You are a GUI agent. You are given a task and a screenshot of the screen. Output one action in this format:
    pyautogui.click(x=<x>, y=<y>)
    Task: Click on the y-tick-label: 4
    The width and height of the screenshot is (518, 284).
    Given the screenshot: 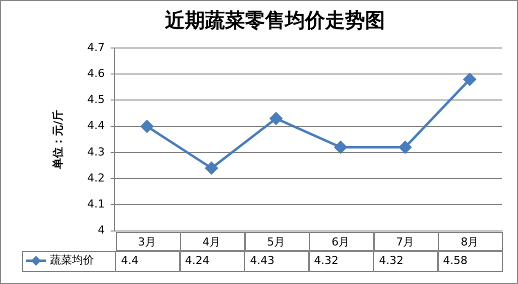 What is the action you would take?
    pyautogui.click(x=101, y=230)
    